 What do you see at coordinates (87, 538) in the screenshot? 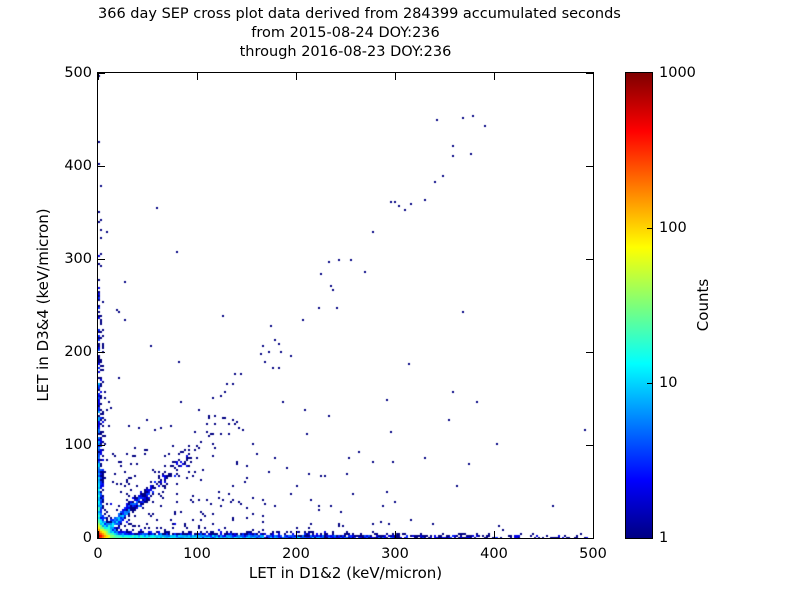
I see `y-tick-label: 0` at bounding box center [87, 538].